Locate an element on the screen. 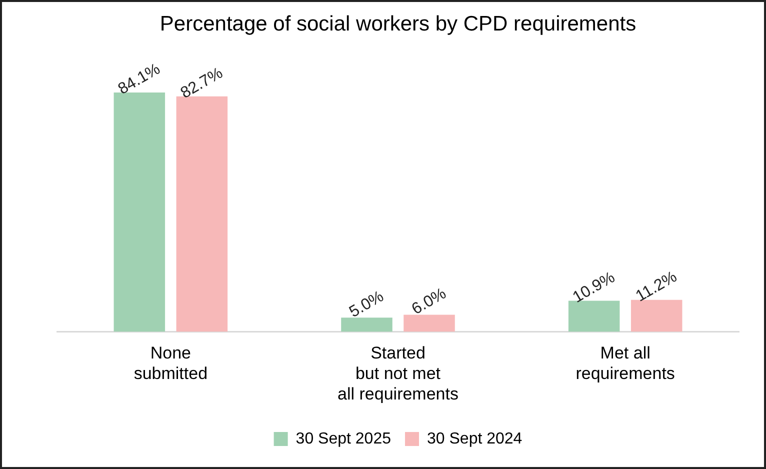 This screenshot has width=766, height=469. x-tick-label: None submitted is located at coordinates (171, 364).